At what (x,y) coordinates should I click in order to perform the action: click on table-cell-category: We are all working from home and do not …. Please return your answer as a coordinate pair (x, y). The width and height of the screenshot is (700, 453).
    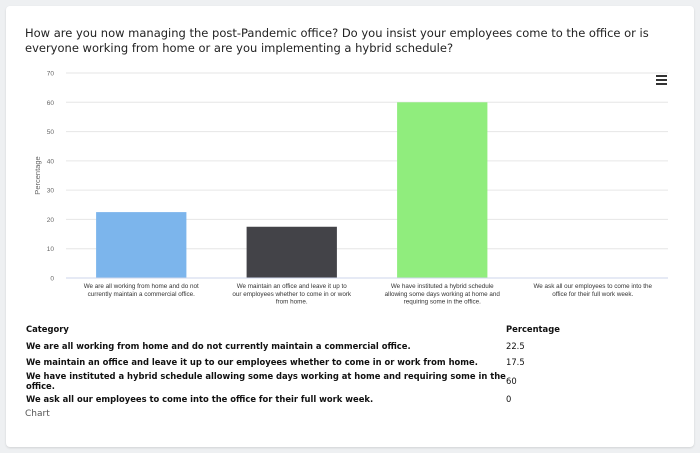
    Looking at the image, I should click on (218, 345).